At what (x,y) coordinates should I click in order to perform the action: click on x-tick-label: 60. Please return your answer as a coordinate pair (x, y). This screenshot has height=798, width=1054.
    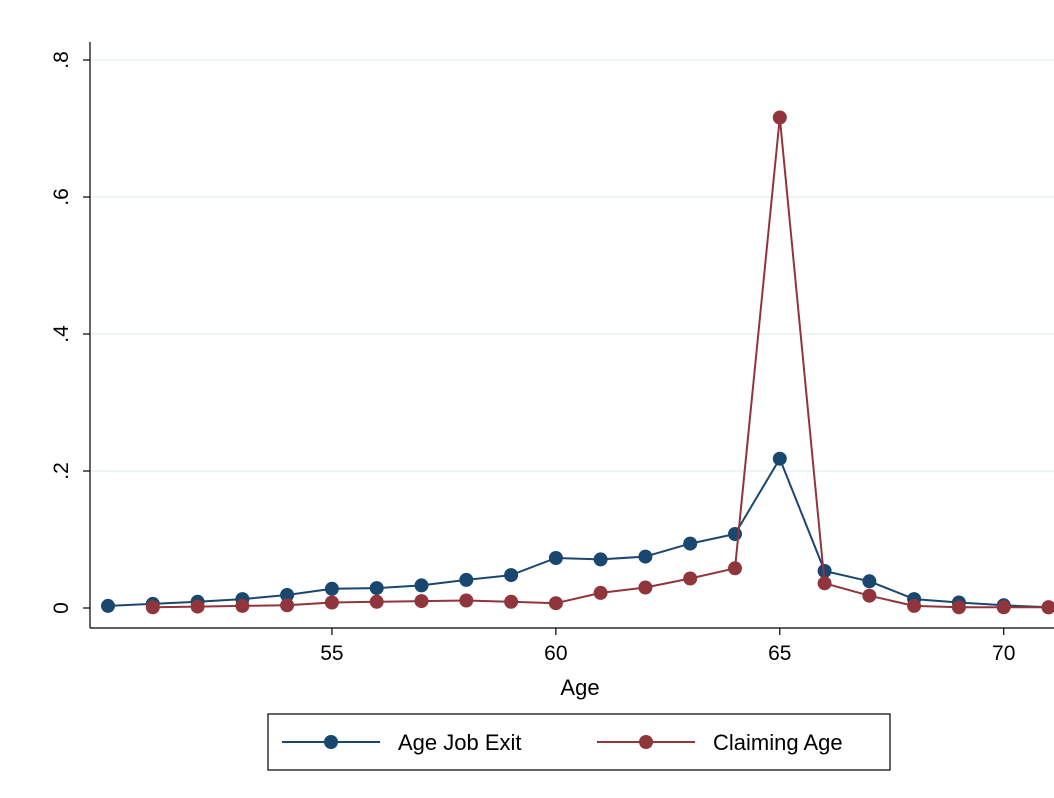
    Looking at the image, I should click on (555, 653).